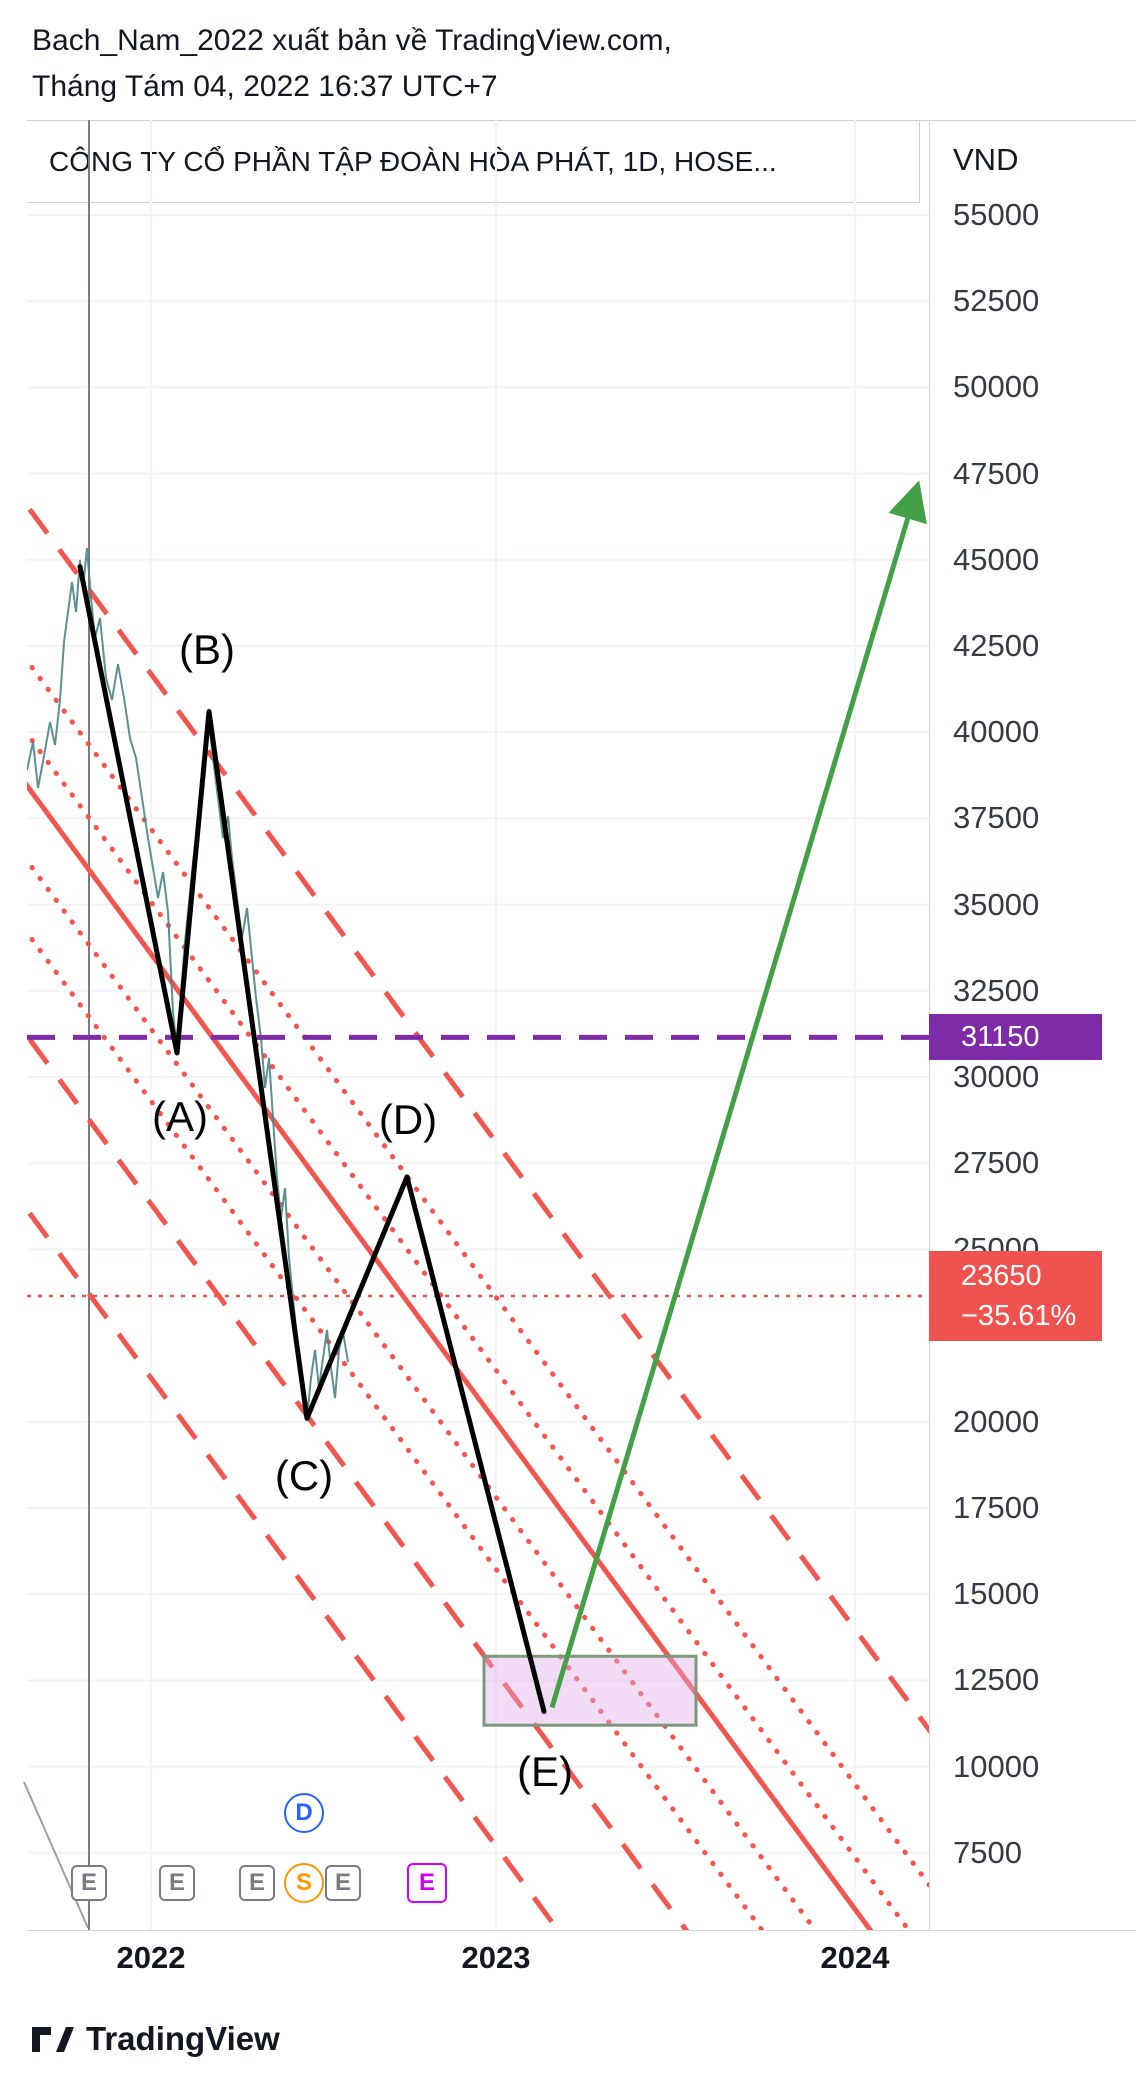 The image size is (1136, 2083). What do you see at coordinates (304, 1476) in the screenshot?
I see `wave-label-c: (C)` at bounding box center [304, 1476].